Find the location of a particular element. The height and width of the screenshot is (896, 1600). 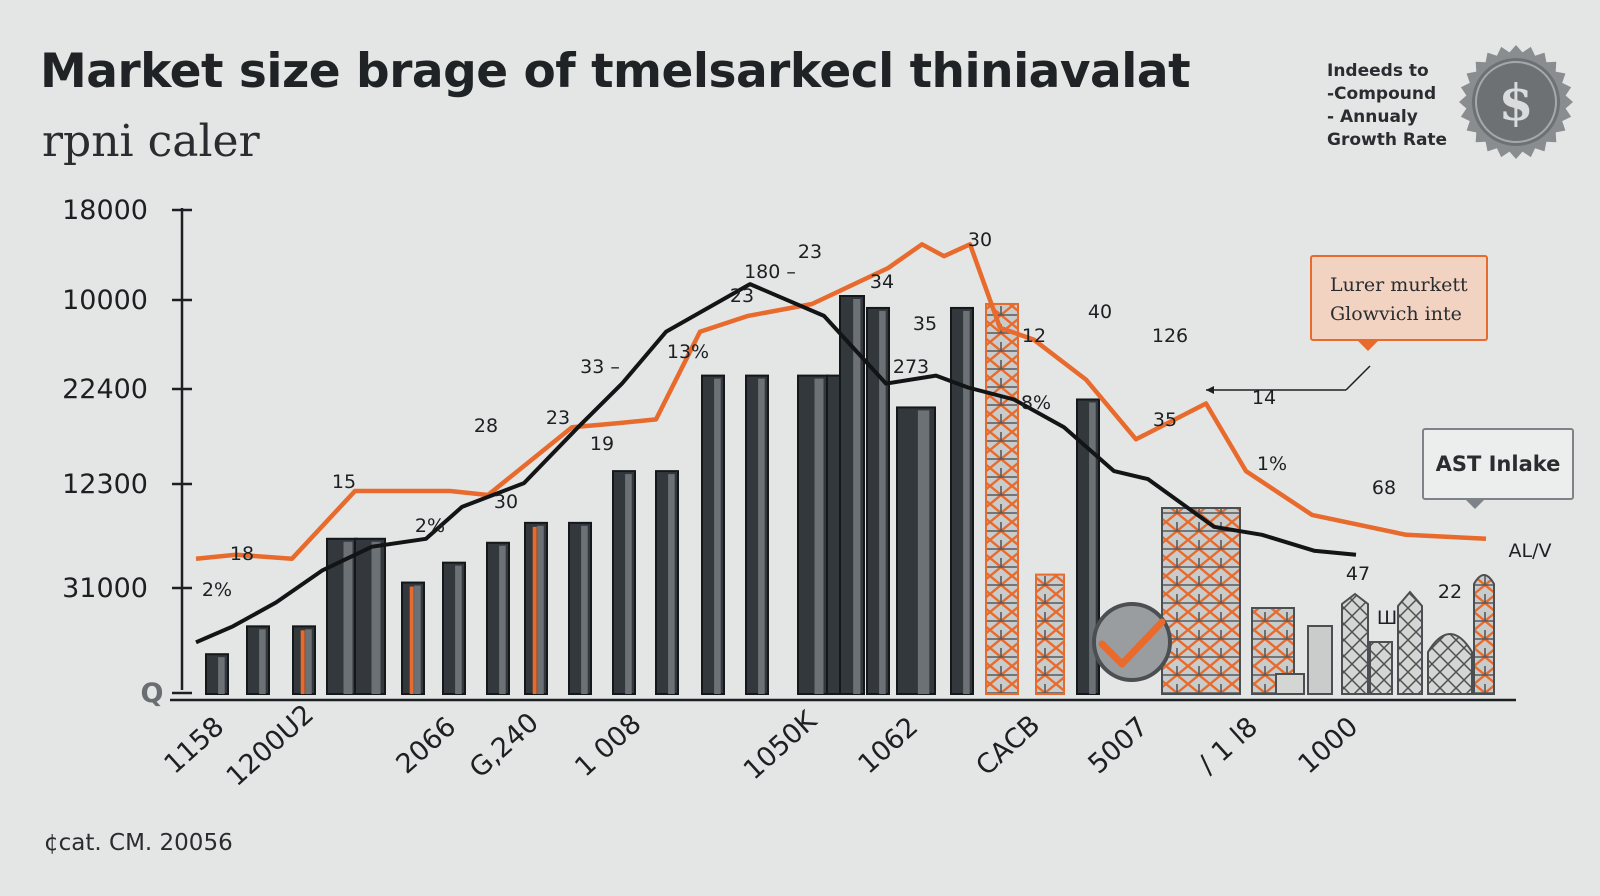

source-note: ¢cat. CM. 20056 is located at coordinates (138, 843).